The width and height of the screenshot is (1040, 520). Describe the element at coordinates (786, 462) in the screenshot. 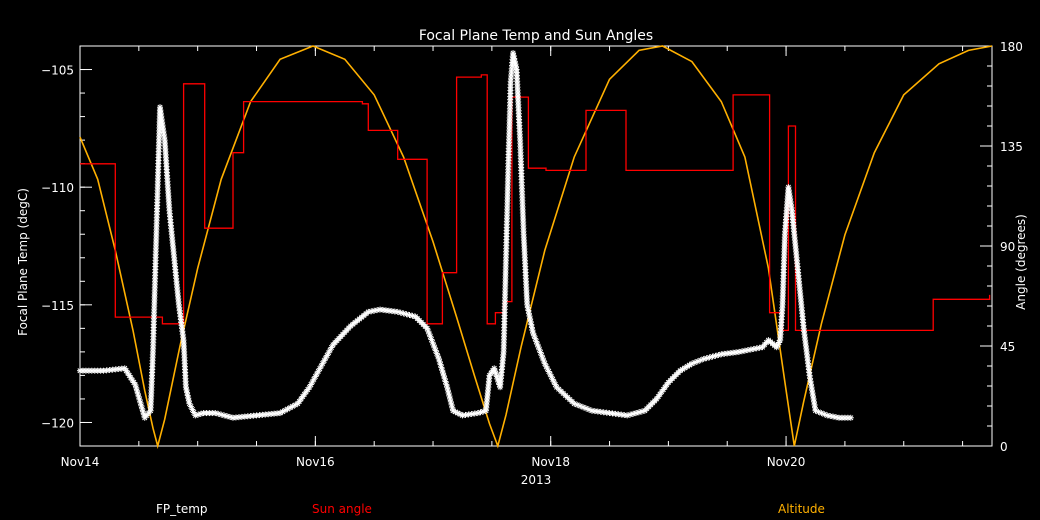

I see `x-tick-label: Nov20` at that location.